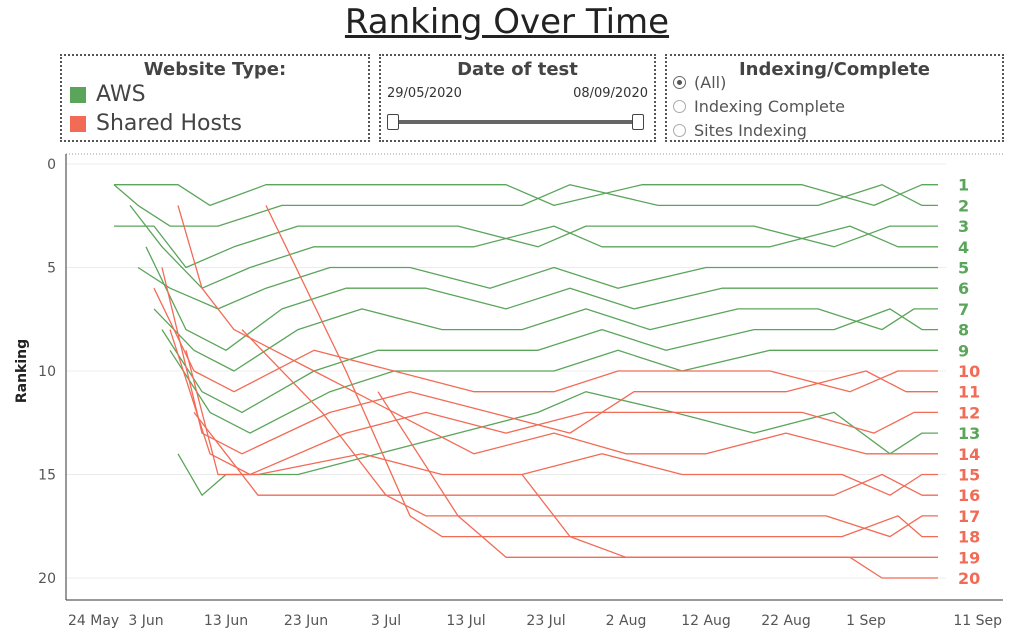 Image resolution: width=1028 pixels, height=640 pixels. What do you see at coordinates (969, 557) in the screenshot?
I see `end-rank-label: 19` at bounding box center [969, 557].